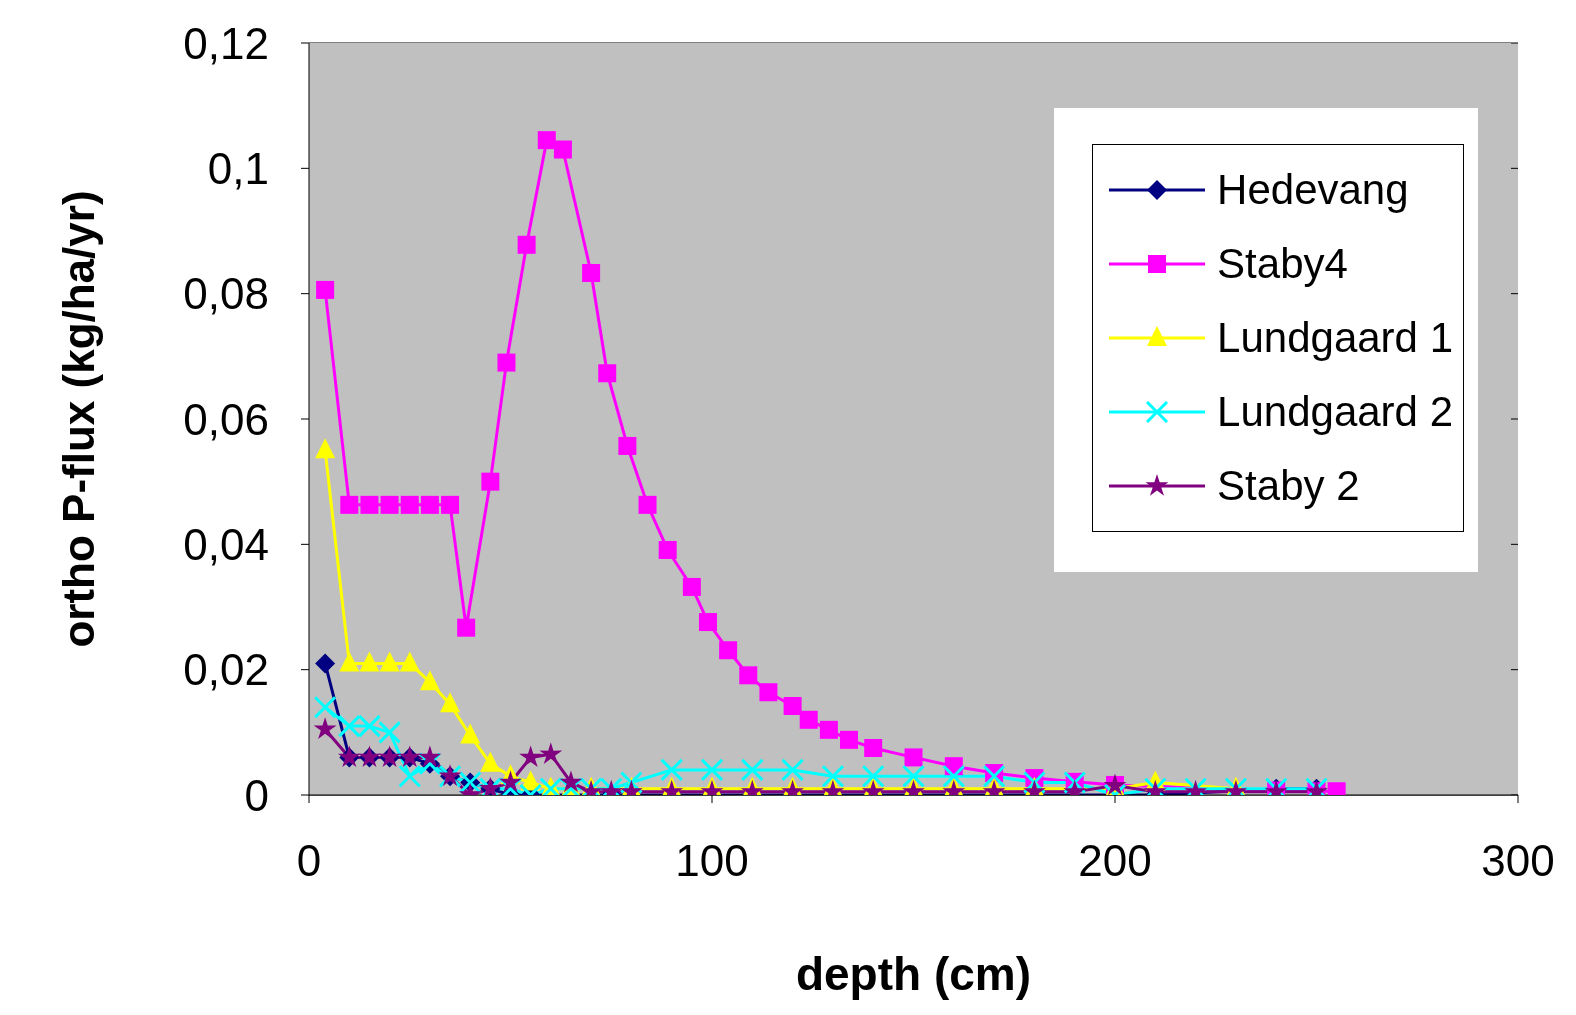 This screenshot has height=1015, width=1576. Describe the element at coordinates (1518, 861) in the screenshot. I see `x-tick-label: 300` at that location.